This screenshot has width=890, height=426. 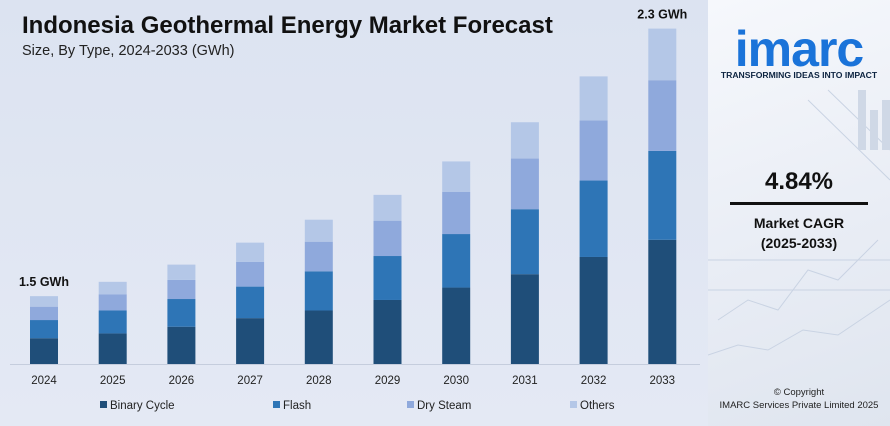 What do you see at coordinates (44, 282) in the screenshot?
I see `value-annotation: 1.5 GWh` at bounding box center [44, 282].